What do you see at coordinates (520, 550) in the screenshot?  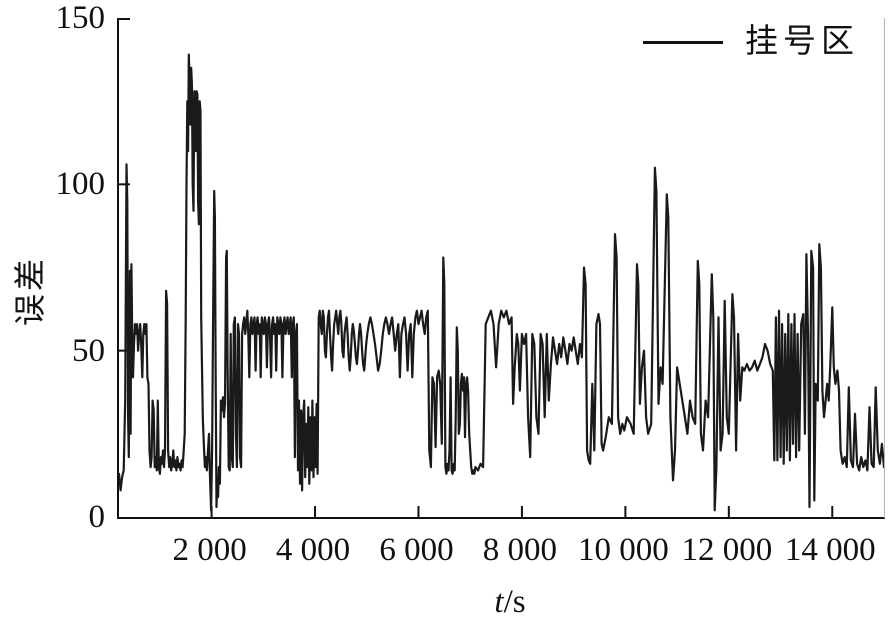 I see `x-tick-label: 8 000` at bounding box center [520, 550].